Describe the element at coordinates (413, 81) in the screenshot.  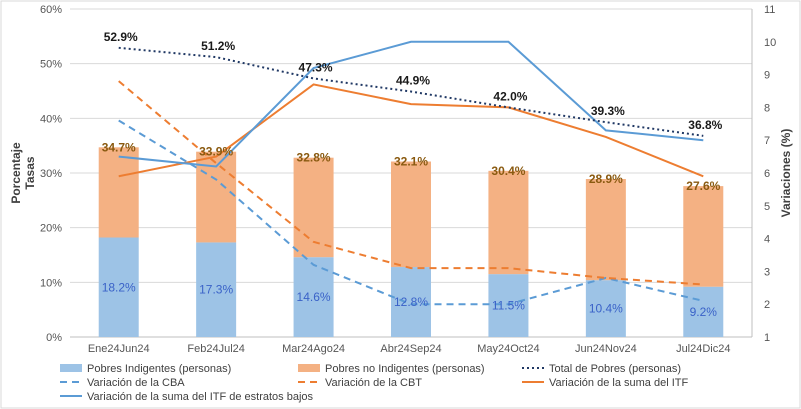
I see `total-data-label: 44.9%` at that location.